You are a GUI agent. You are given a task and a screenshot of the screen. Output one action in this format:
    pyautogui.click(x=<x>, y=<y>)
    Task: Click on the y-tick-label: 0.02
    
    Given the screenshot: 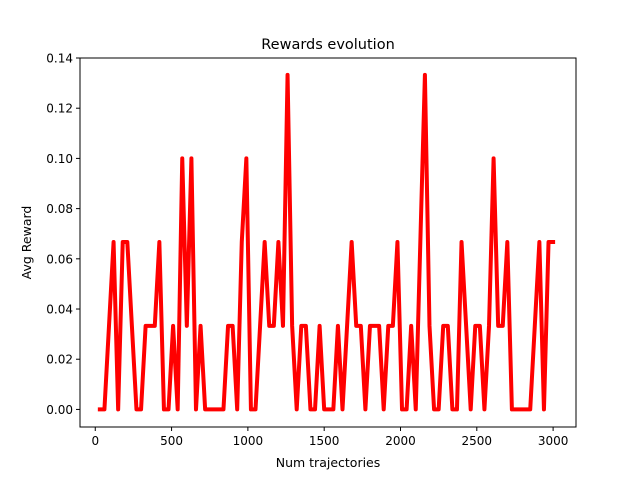 What is the action you would take?
    pyautogui.click(x=59, y=360)
    